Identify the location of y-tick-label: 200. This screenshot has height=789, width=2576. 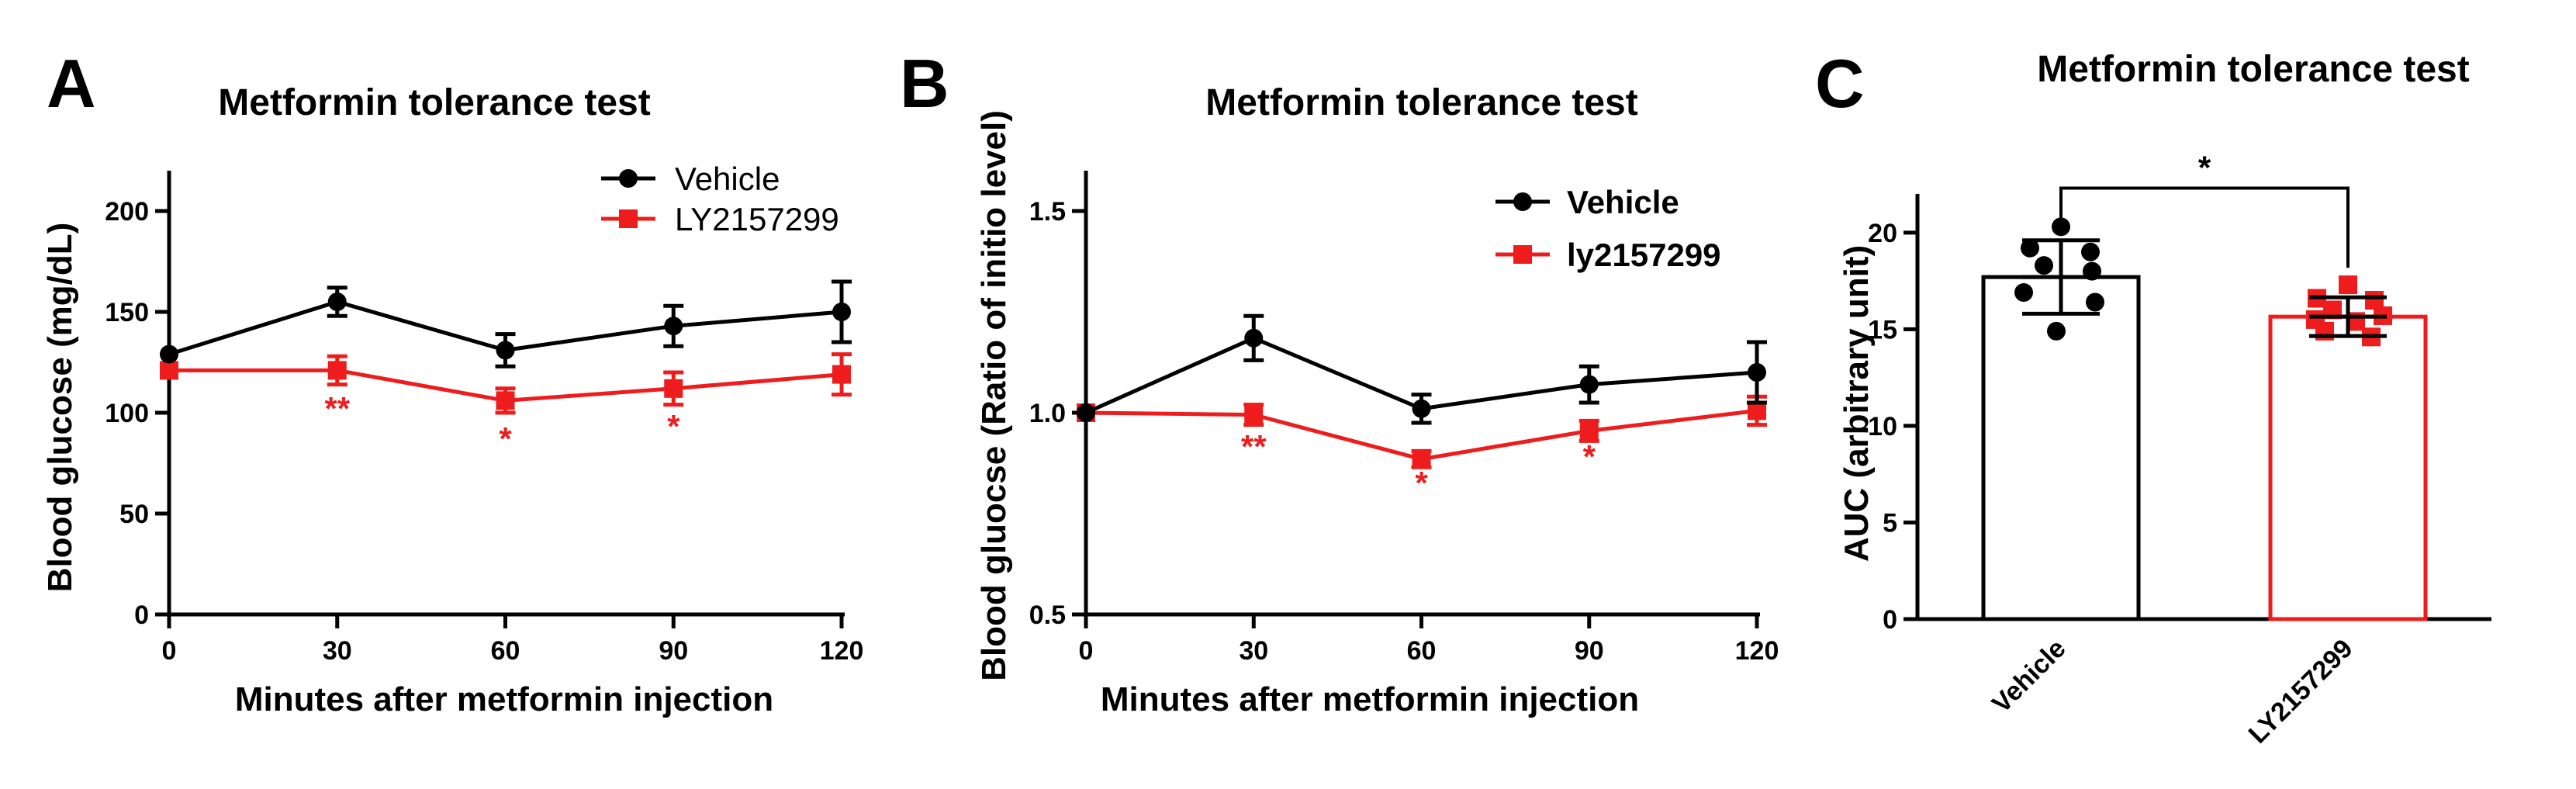
(127, 212).